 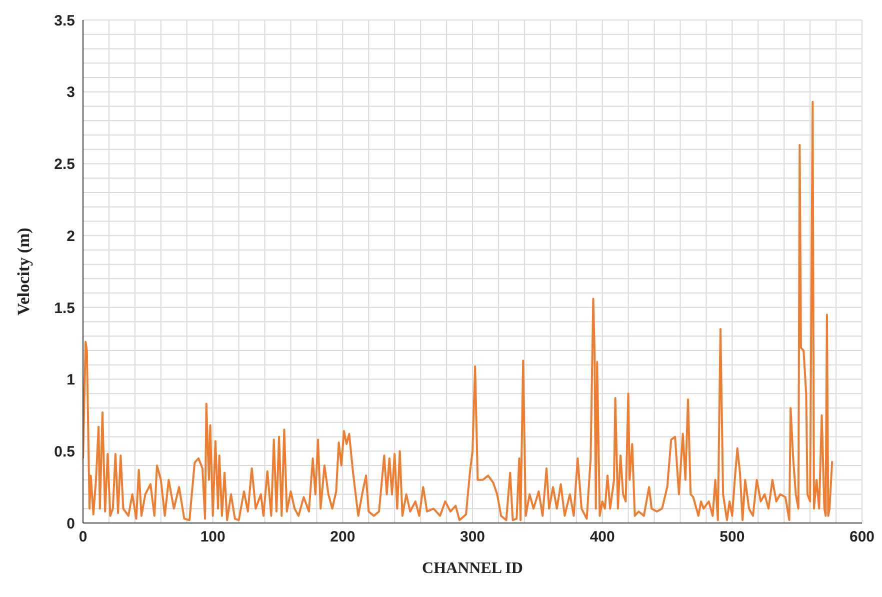 What do you see at coordinates (64, 451) in the screenshot?
I see `y-tick-label: 0.5` at bounding box center [64, 451].